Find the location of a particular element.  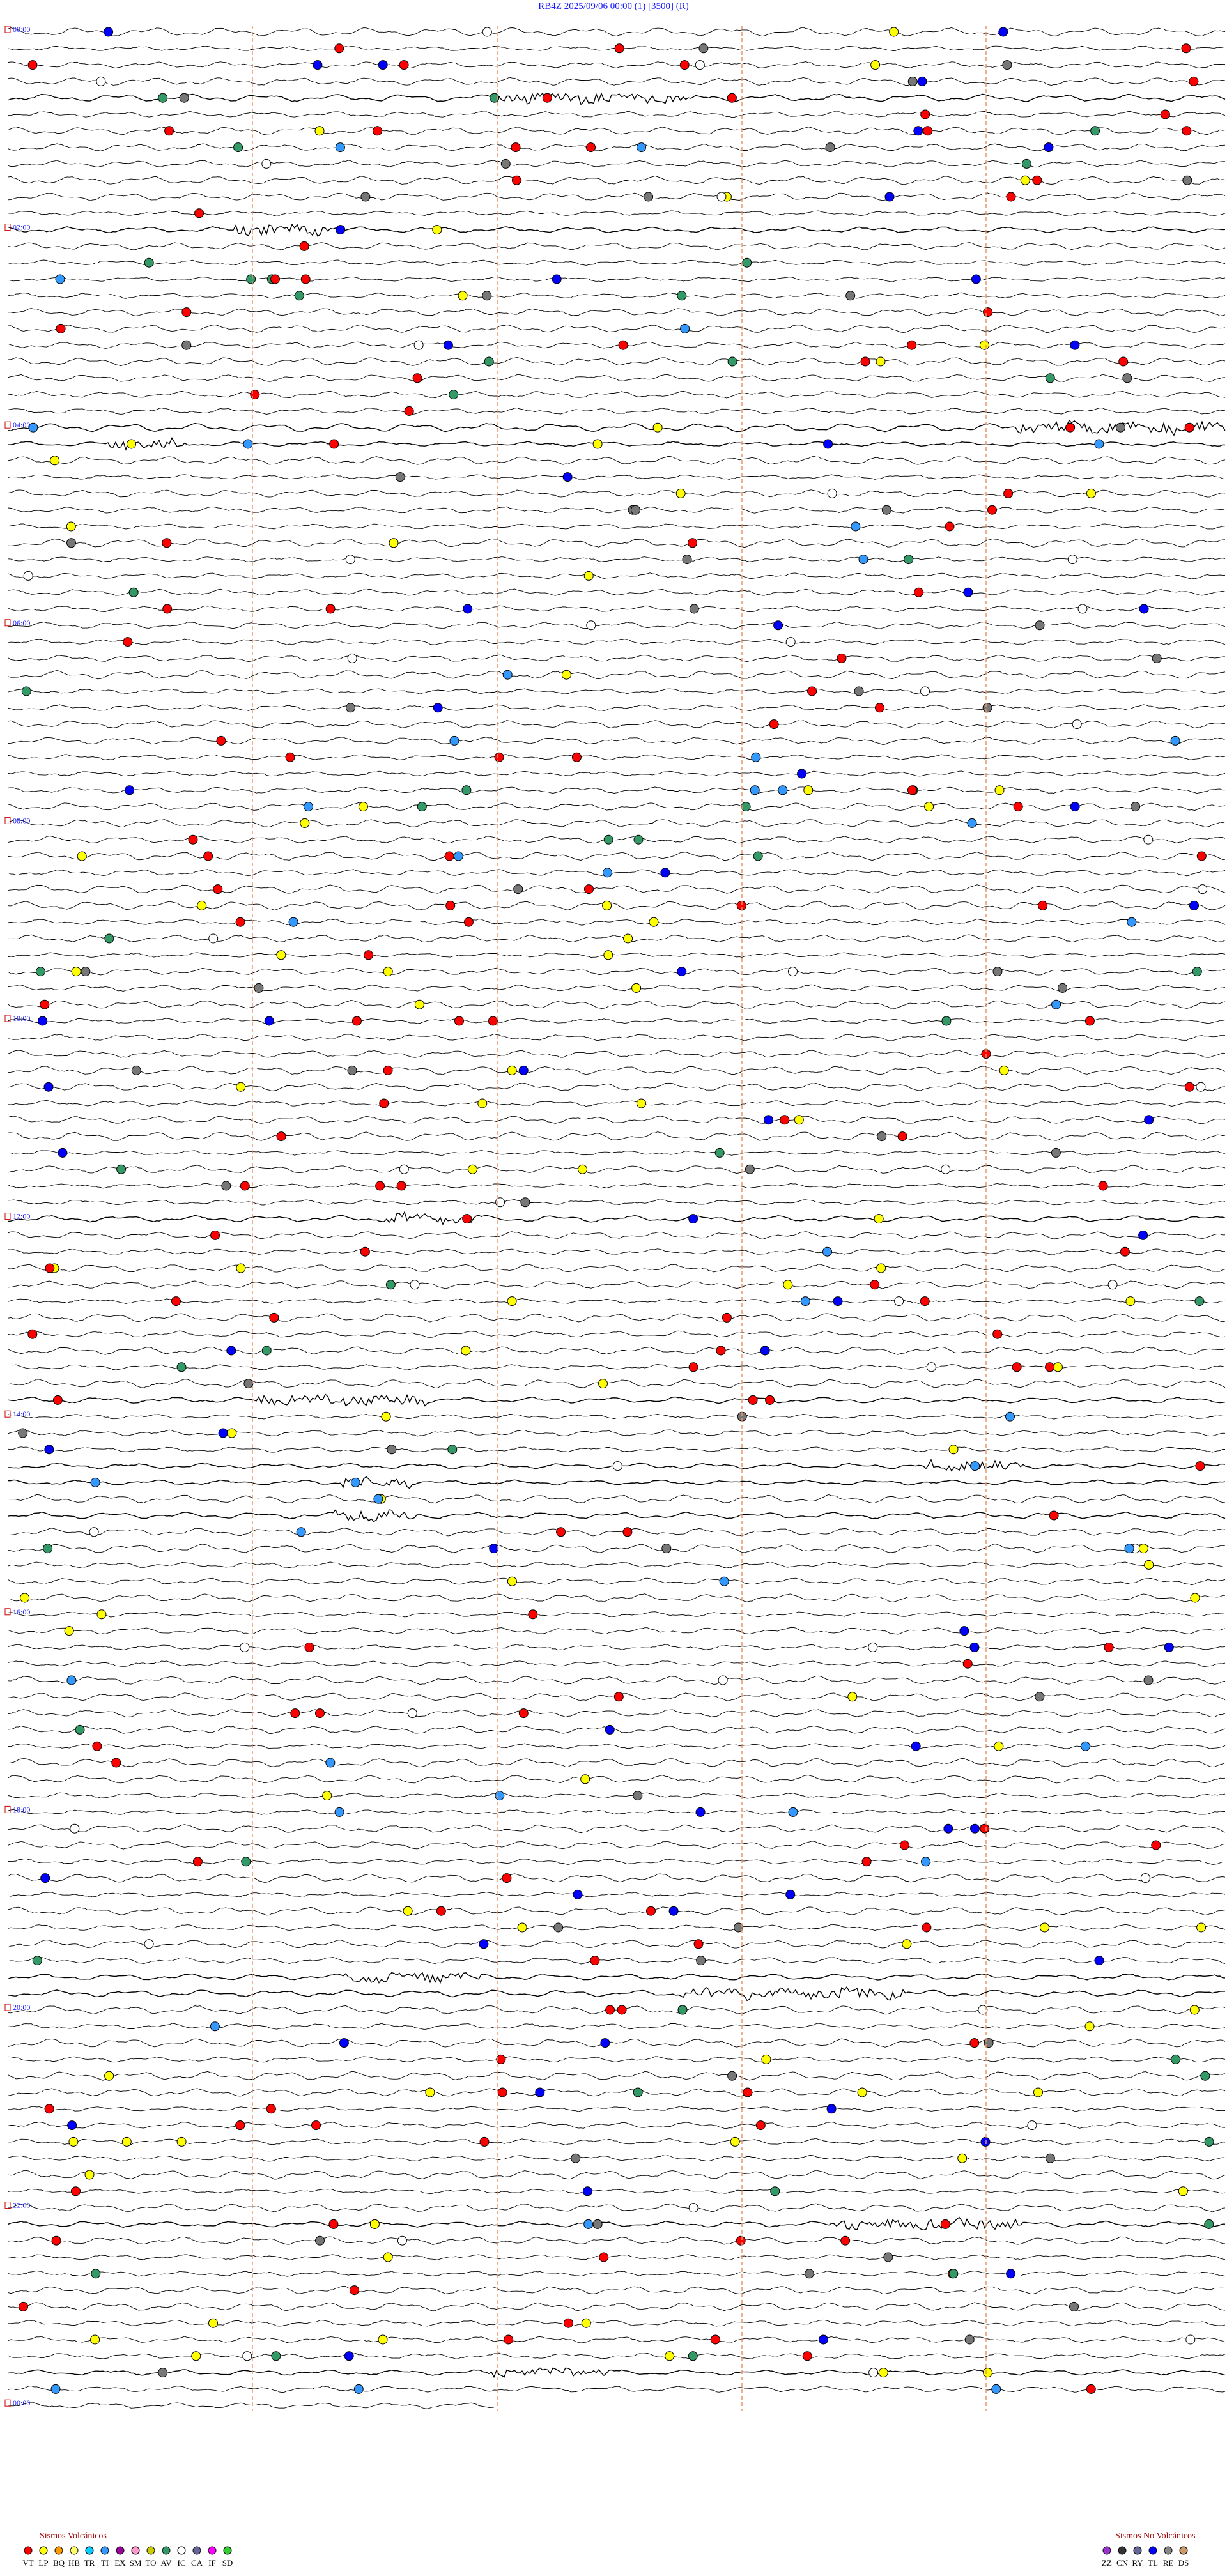

legend-label: TR is located at coordinates (89, 2563).